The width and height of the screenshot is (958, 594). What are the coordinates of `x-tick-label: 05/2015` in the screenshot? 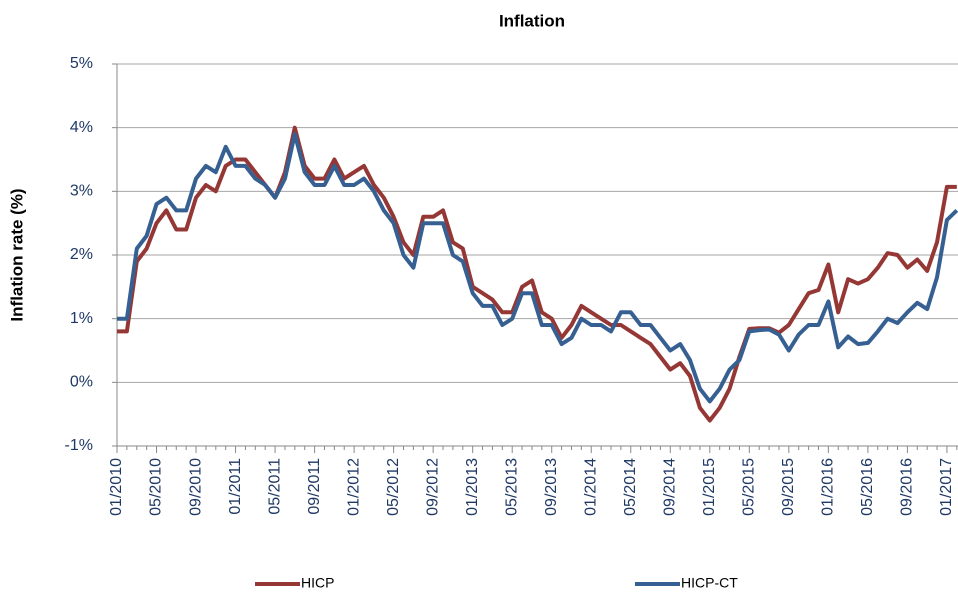 It's located at (749, 487).